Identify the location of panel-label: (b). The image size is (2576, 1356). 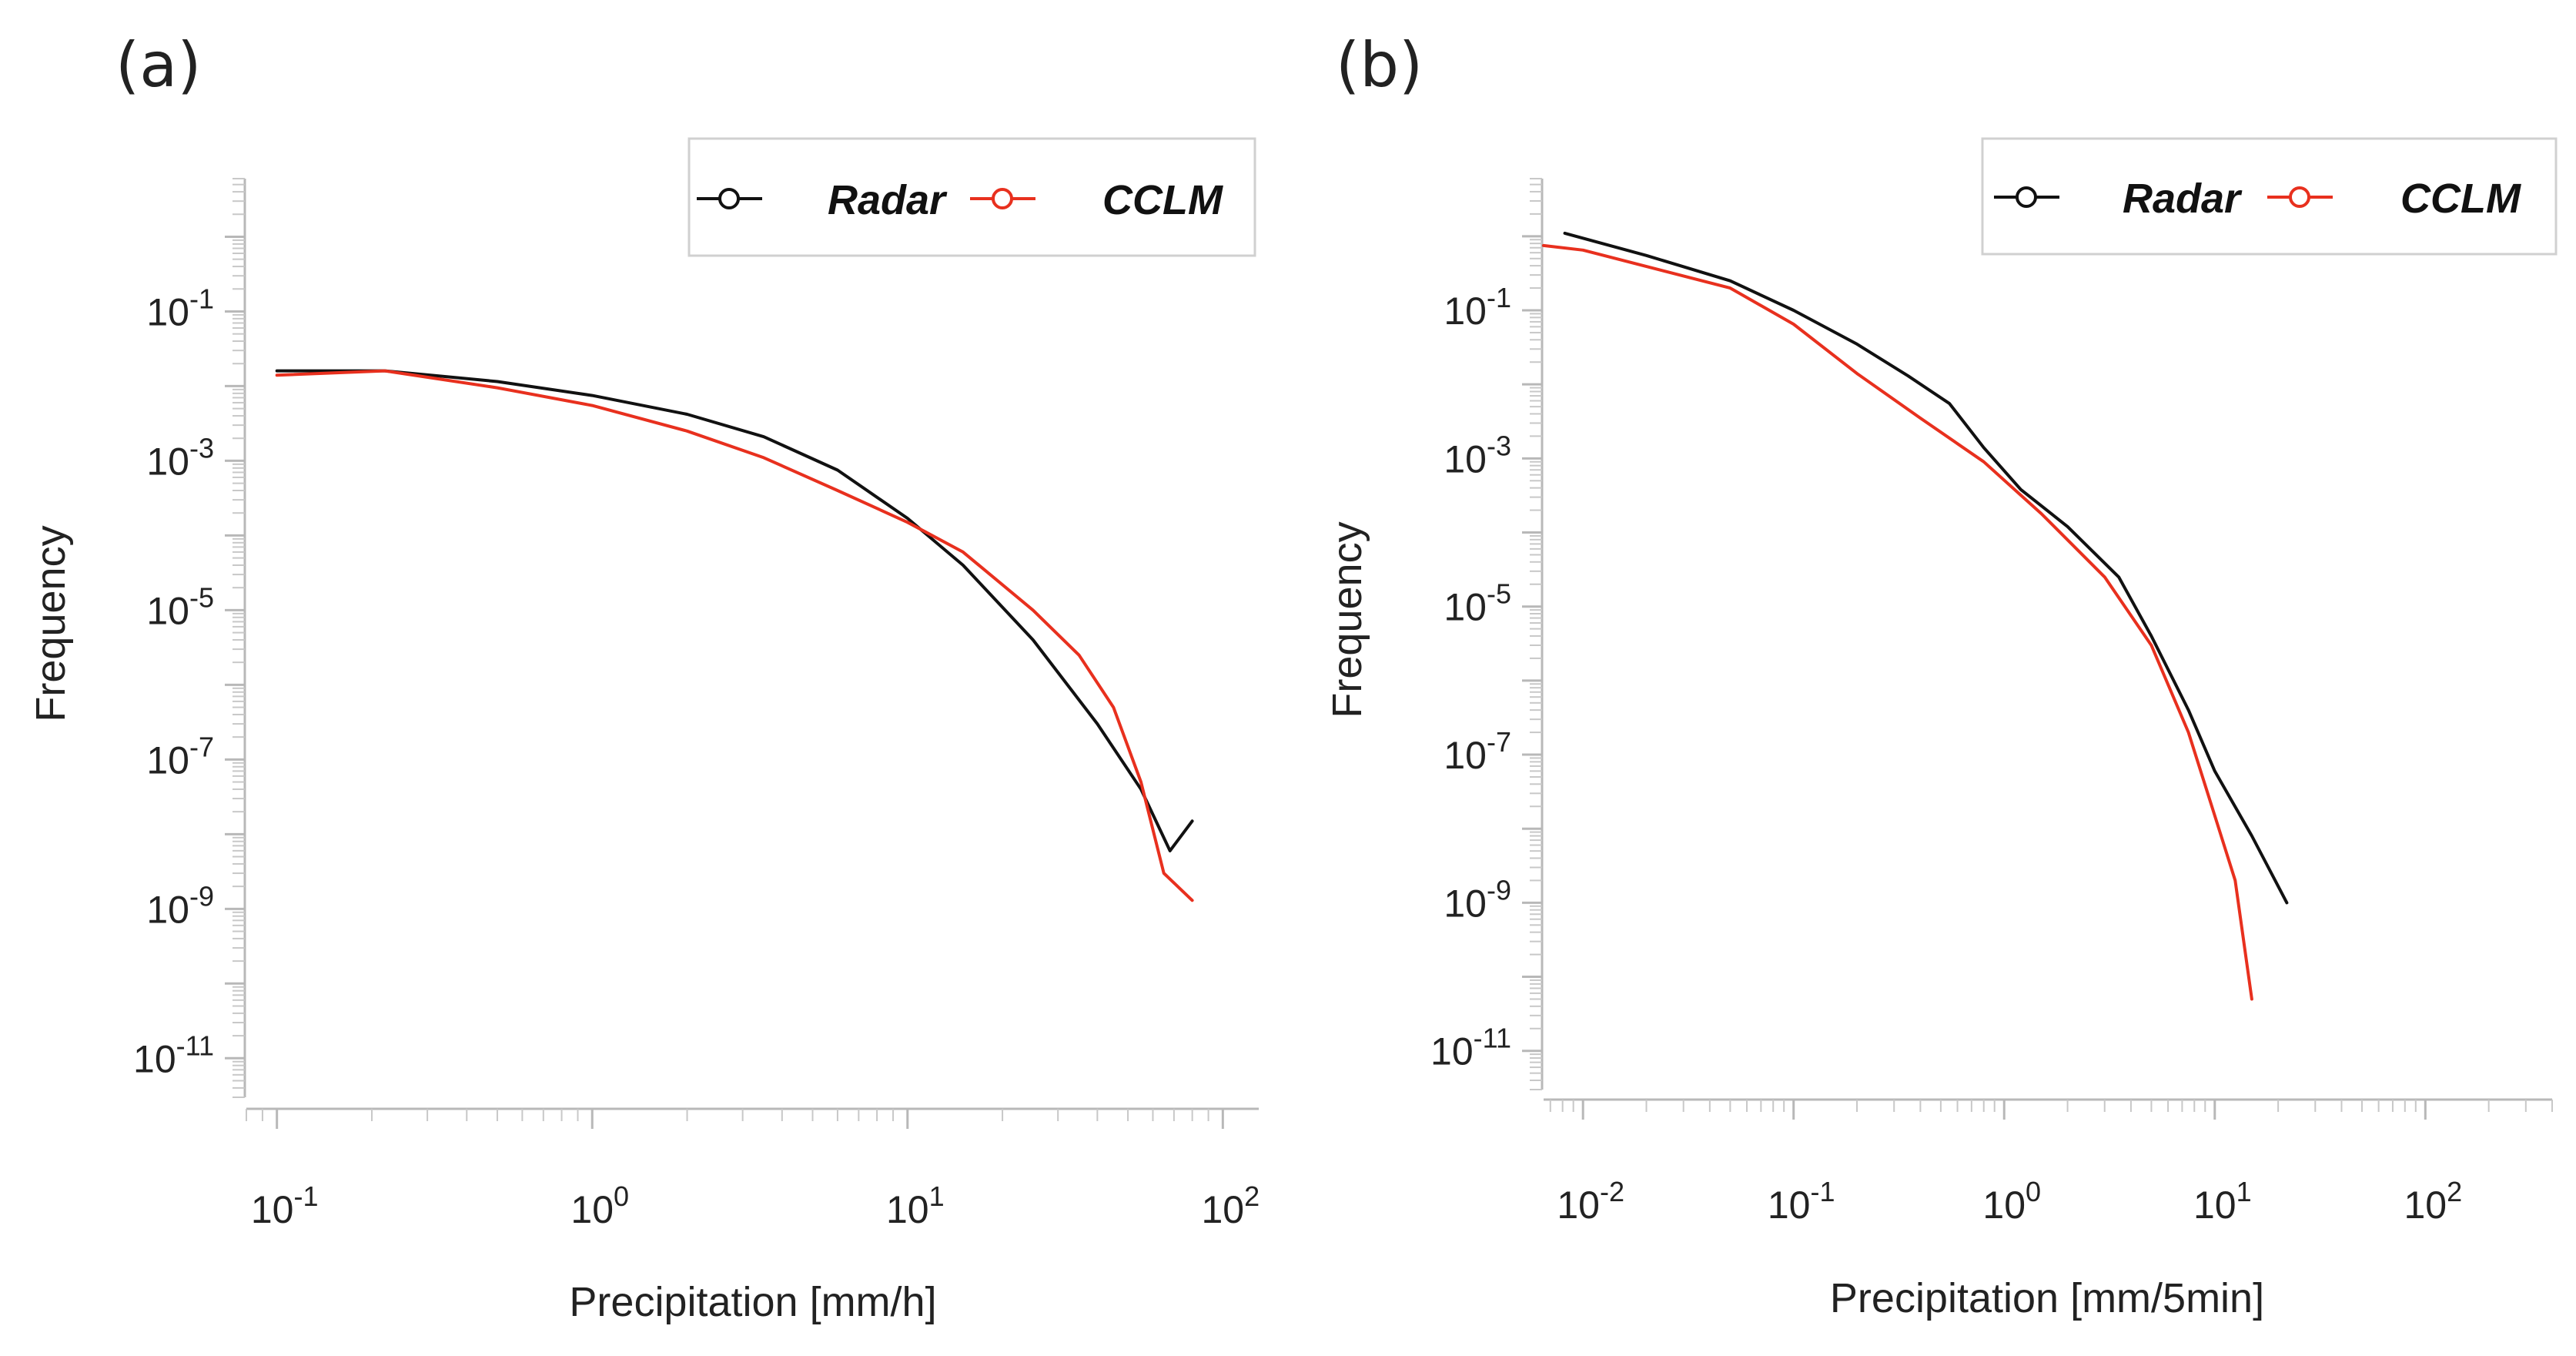
(1379, 65).